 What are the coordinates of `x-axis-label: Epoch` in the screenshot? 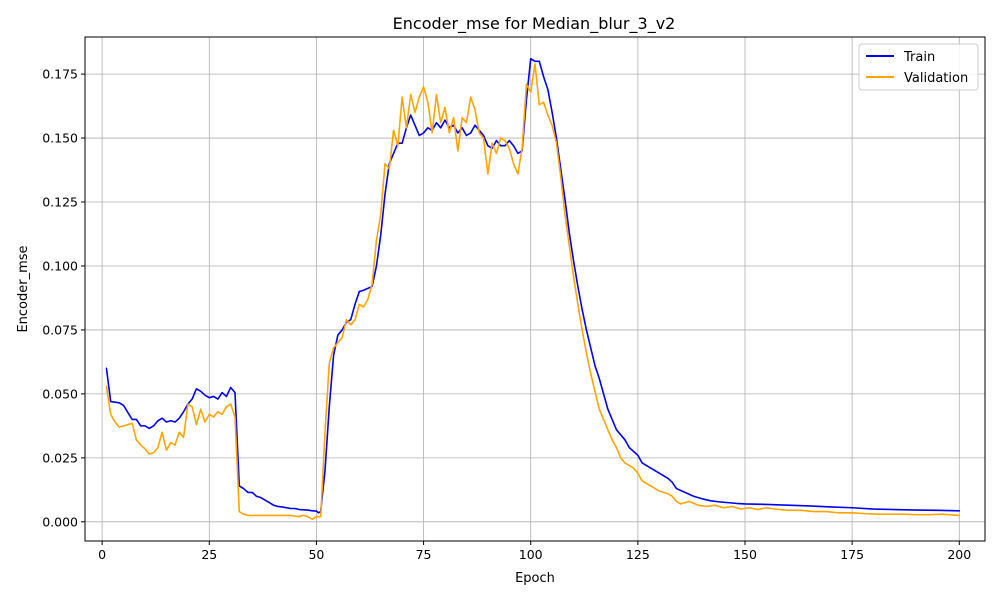 It's located at (535, 578).